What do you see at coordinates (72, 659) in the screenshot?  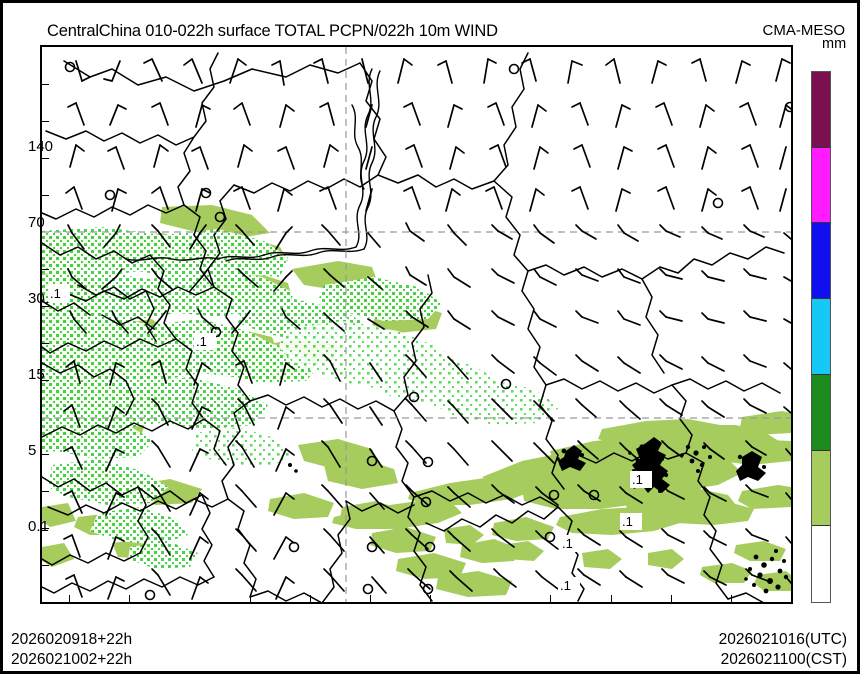 I see `footer-init-cst: 2026021002+22h` at bounding box center [72, 659].